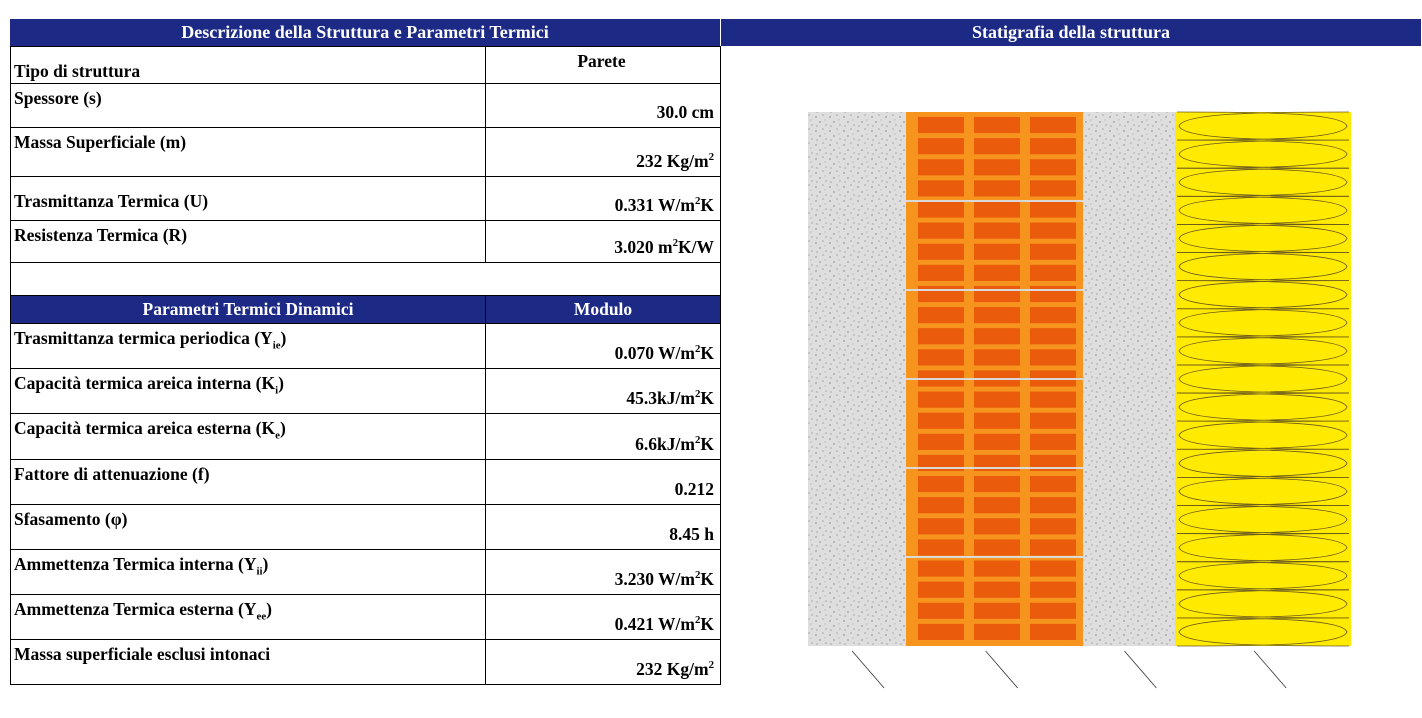 The image size is (1422, 718). What do you see at coordinates (248, 241) in the screenshot?
I see `row-label: Resistenza Termica (R)` at bounding box center [248, 241].